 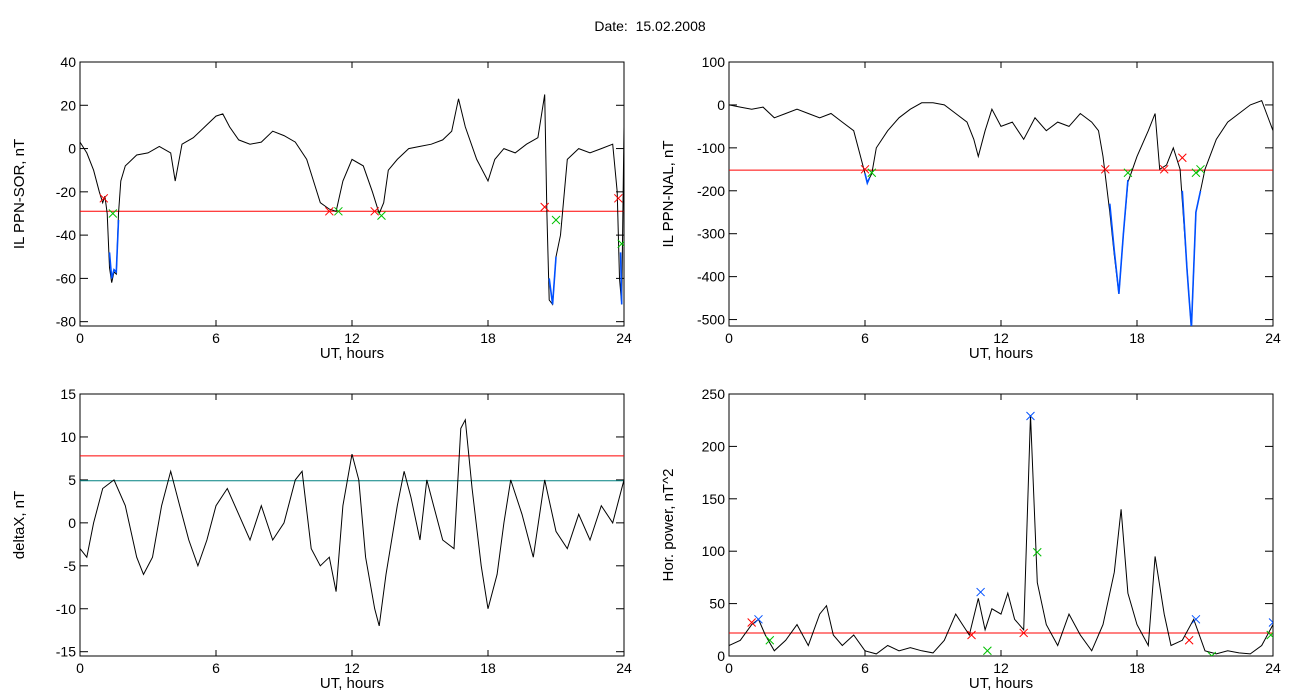 What do you see at coordinates (711, 148) in the screenshot?
I see `y-tick-label: -100` at bounding box center [711, 148].